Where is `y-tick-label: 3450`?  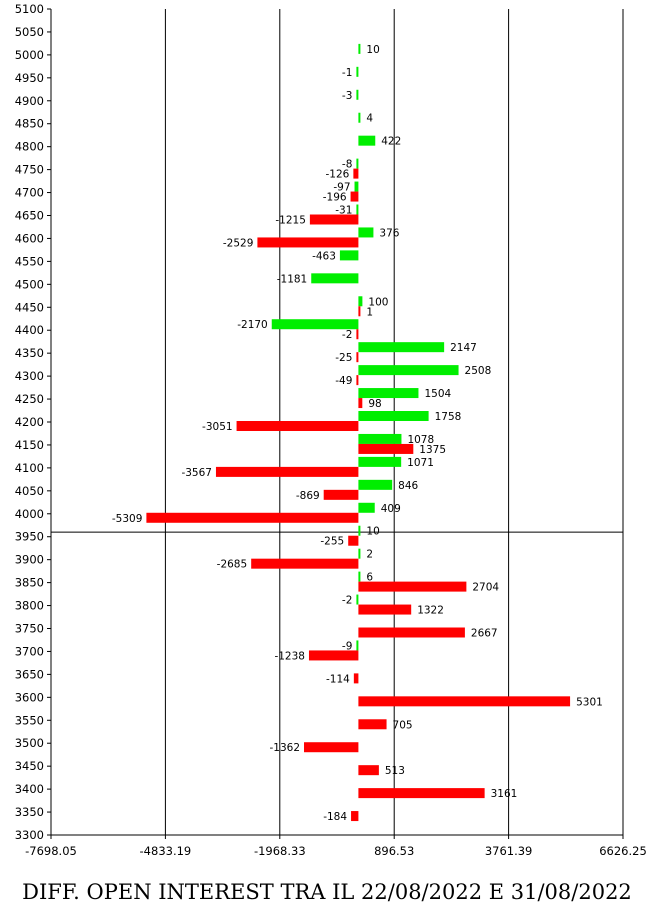
y-tick-label: 3450 is located at coordinates (29, 766).